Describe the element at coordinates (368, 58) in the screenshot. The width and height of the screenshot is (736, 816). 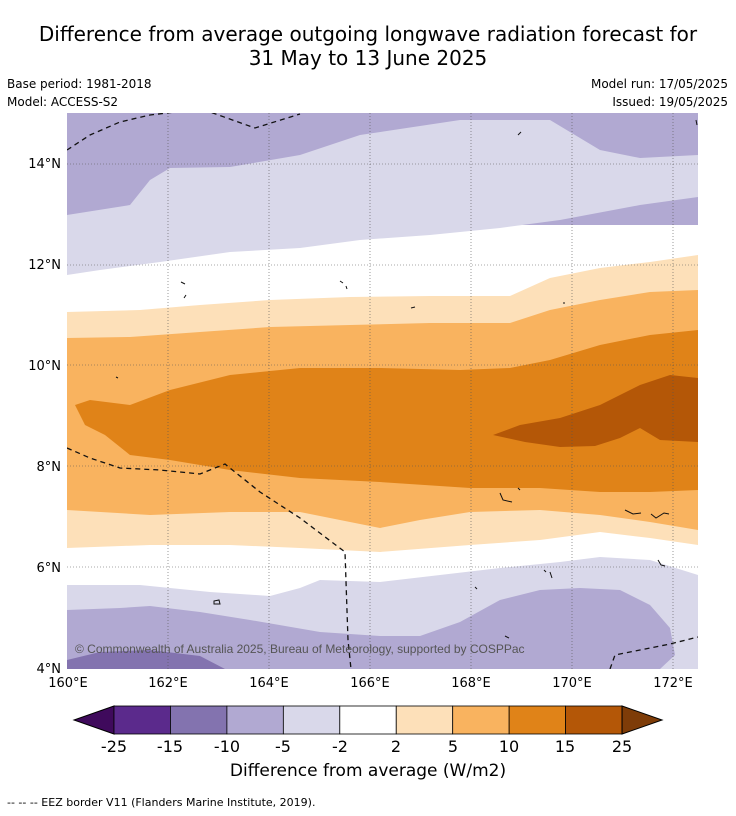
I see `title-line-2: 31 May to 13 June 2025` at that location.